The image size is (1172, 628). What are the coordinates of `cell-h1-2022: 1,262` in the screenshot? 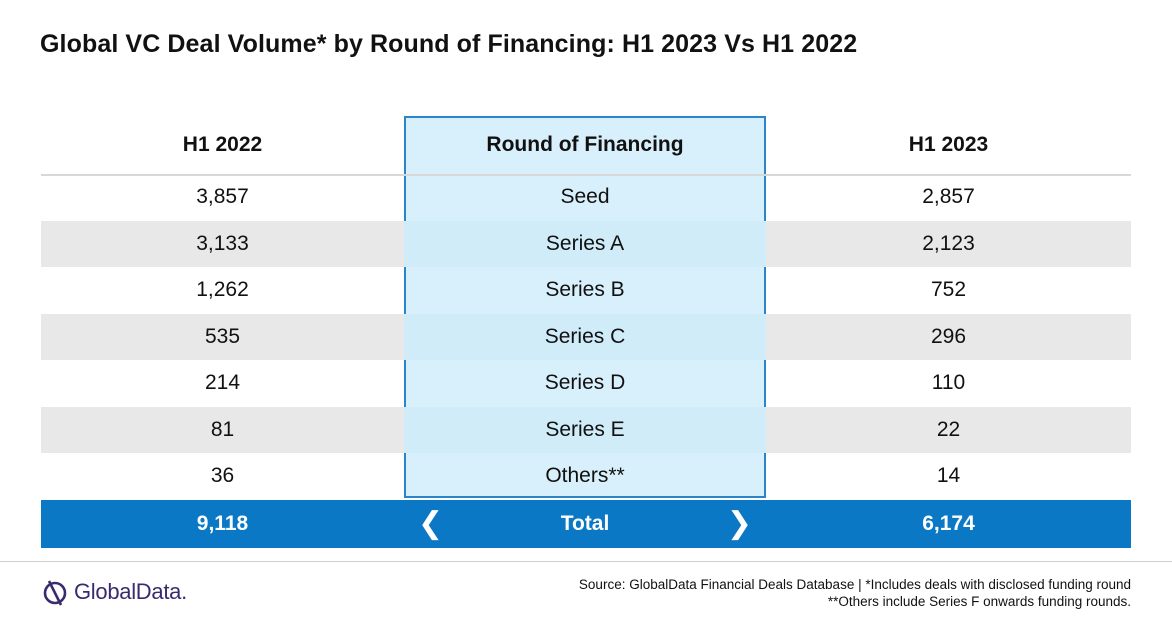 It's located at (222, 290).